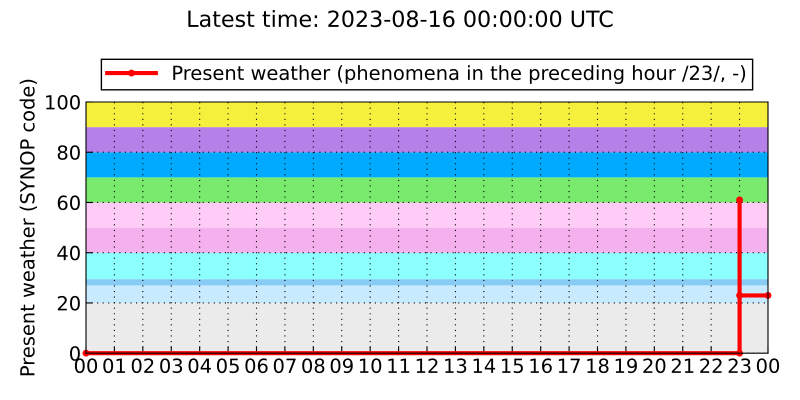  Describe the element at coordinates (114, 366) in the screenshot. I see `x-tick-label: 01` at that location.